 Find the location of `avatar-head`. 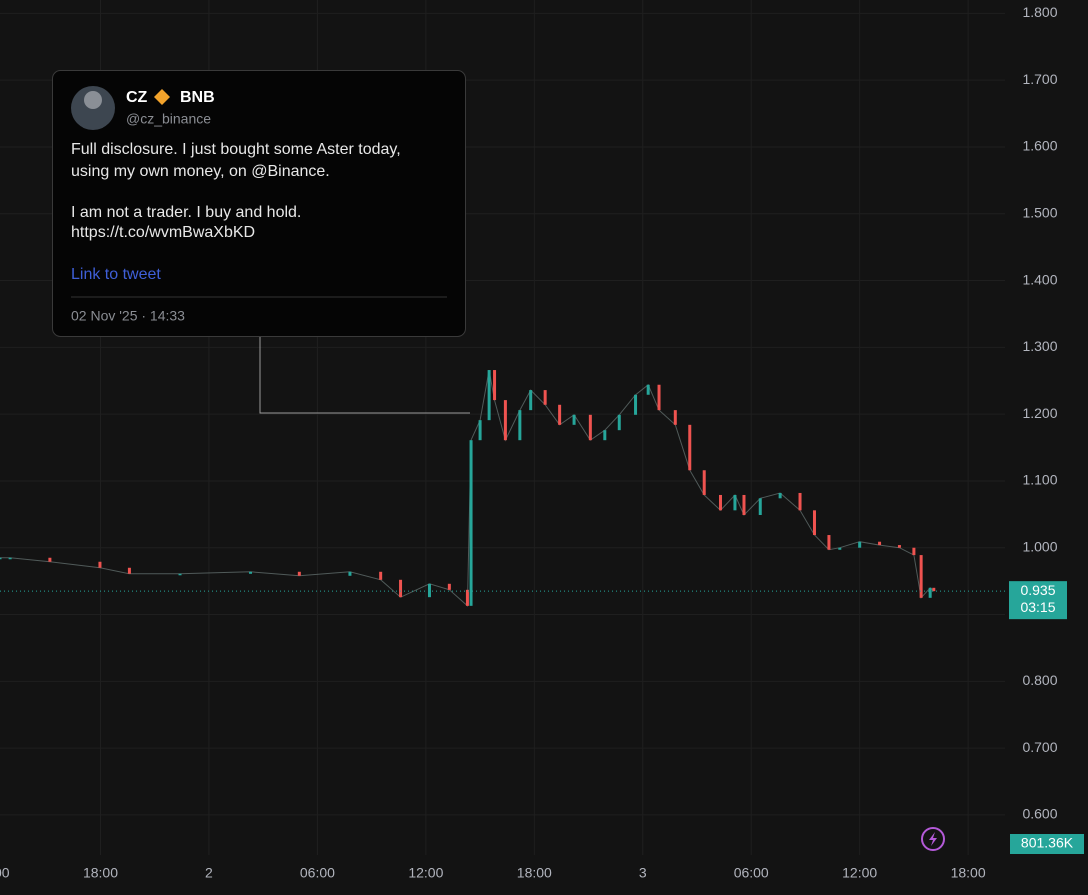

avatar-head is located at coordinates (93, 100).